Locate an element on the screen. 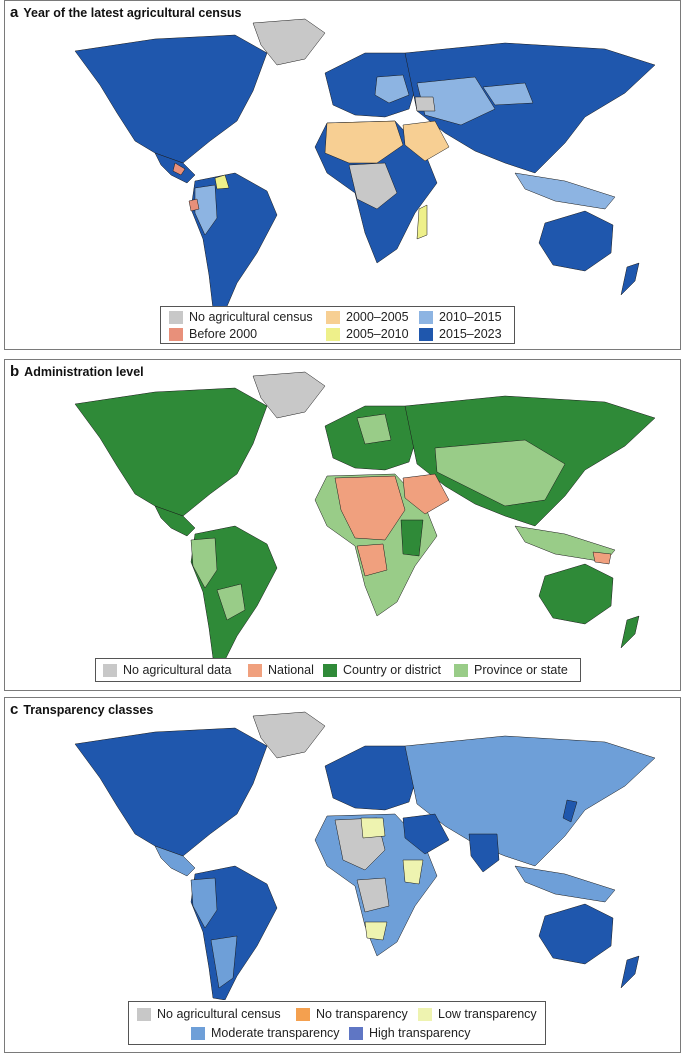 This screenshot has height=1055, width=685. panel-letter: a is located at coordinates (14, 12).